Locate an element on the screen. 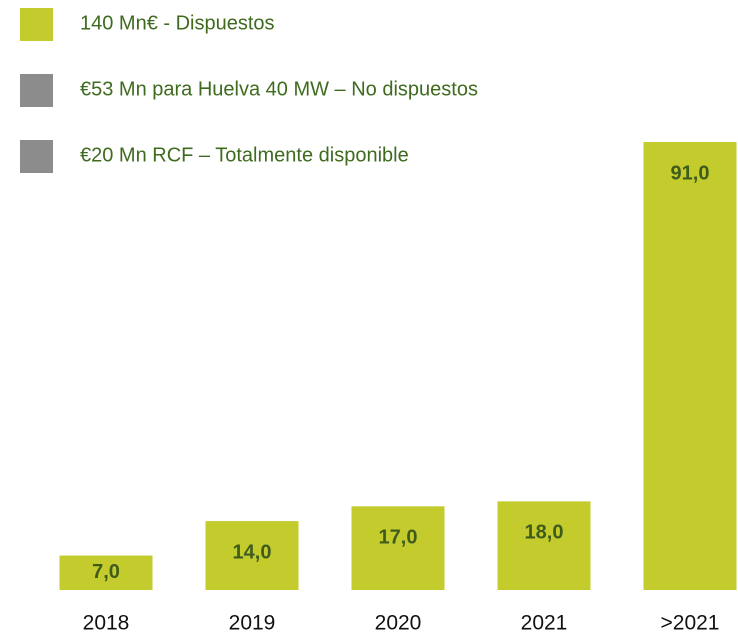 This screenshot has width=738, height=641. value-label: 7,0 is located at coordinates (106, 572).